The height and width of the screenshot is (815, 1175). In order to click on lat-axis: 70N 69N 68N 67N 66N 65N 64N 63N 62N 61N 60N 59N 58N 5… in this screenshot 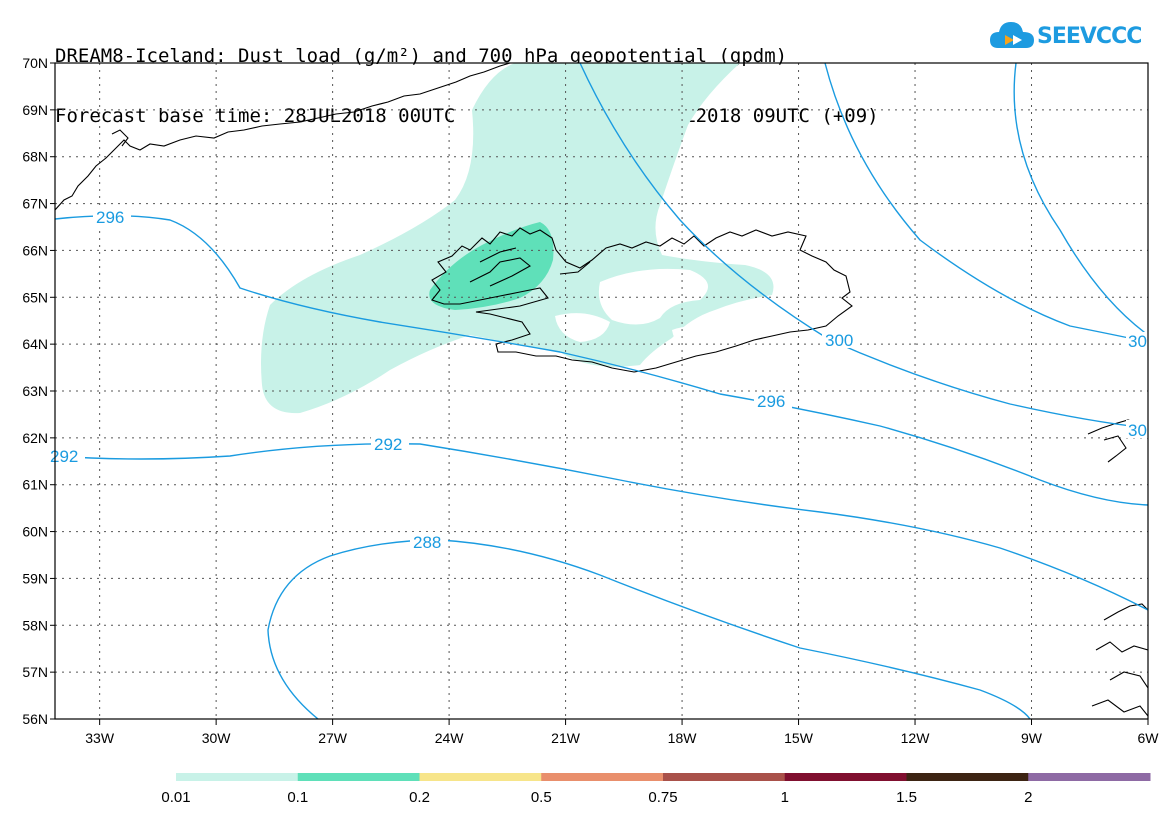, I will do `click(35, 391)`.